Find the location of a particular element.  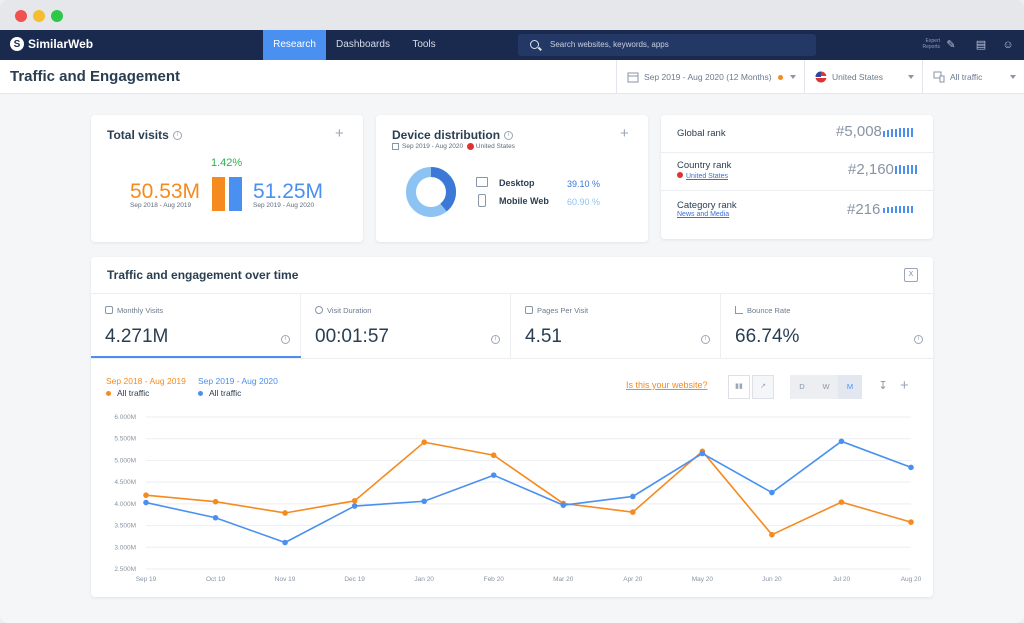

country-rank-label: Country rank is located at coordinates (704, 165).